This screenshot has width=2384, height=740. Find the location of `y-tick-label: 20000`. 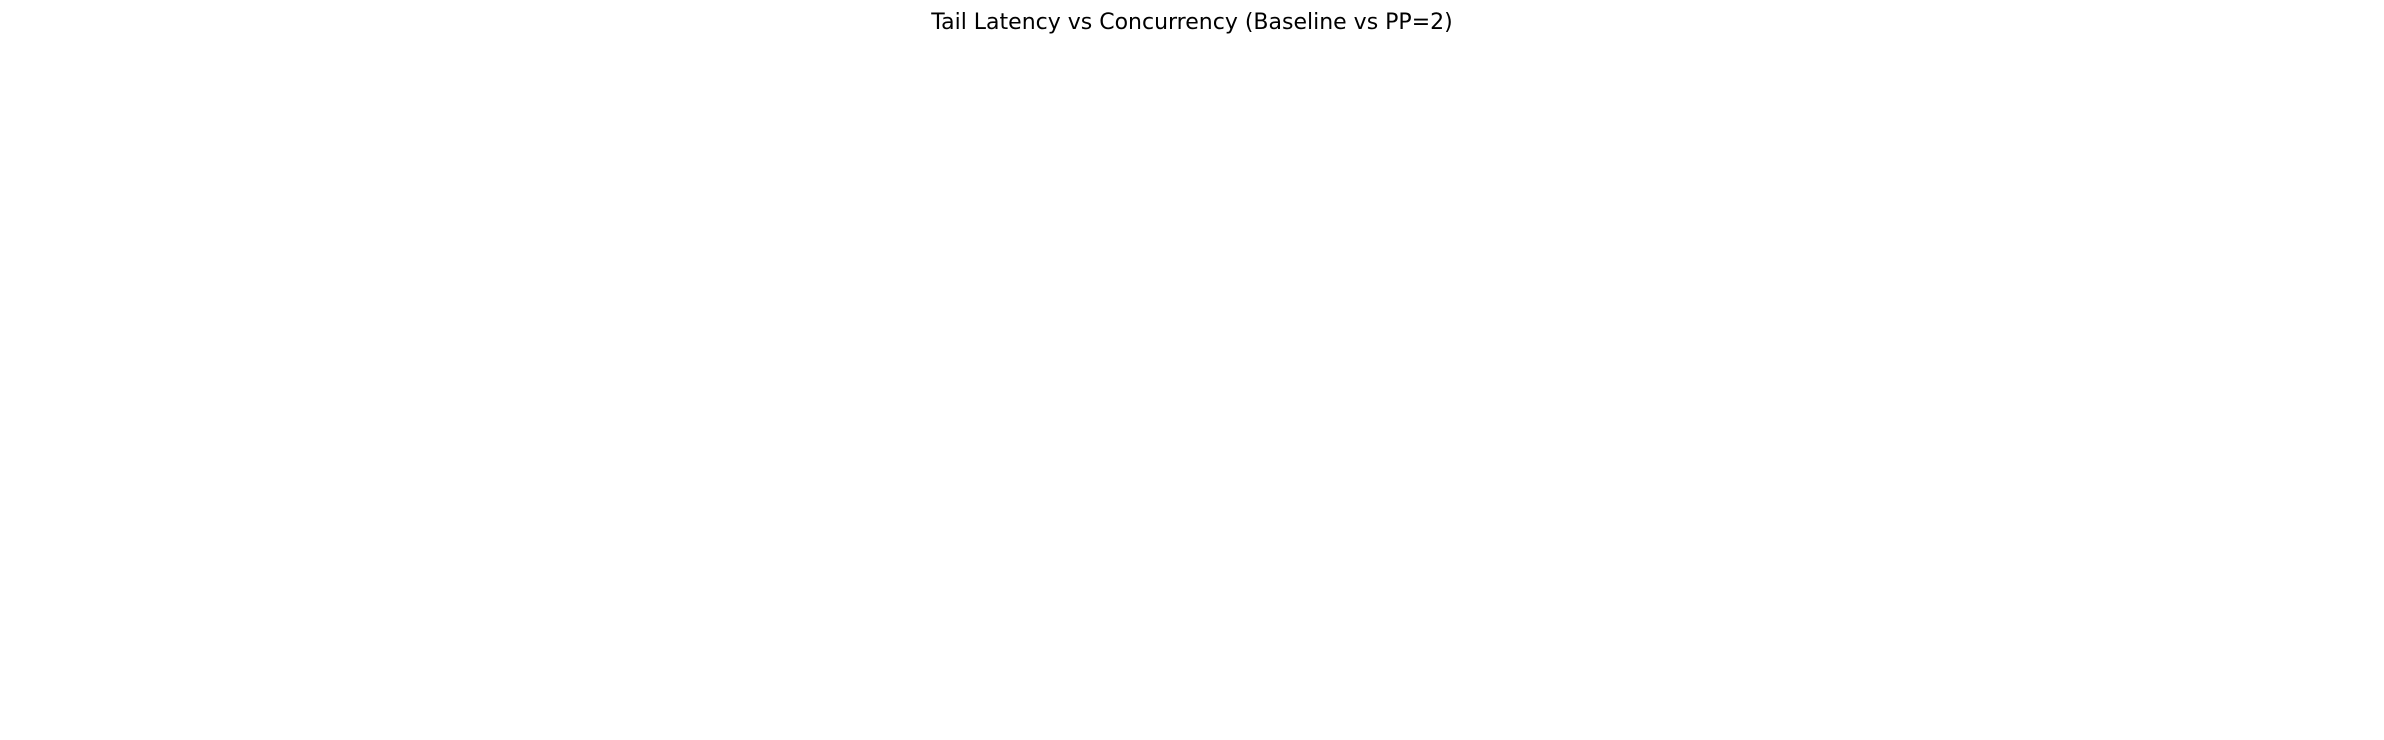

y-tick-label: 20000 is located at coordinates (90, 352).